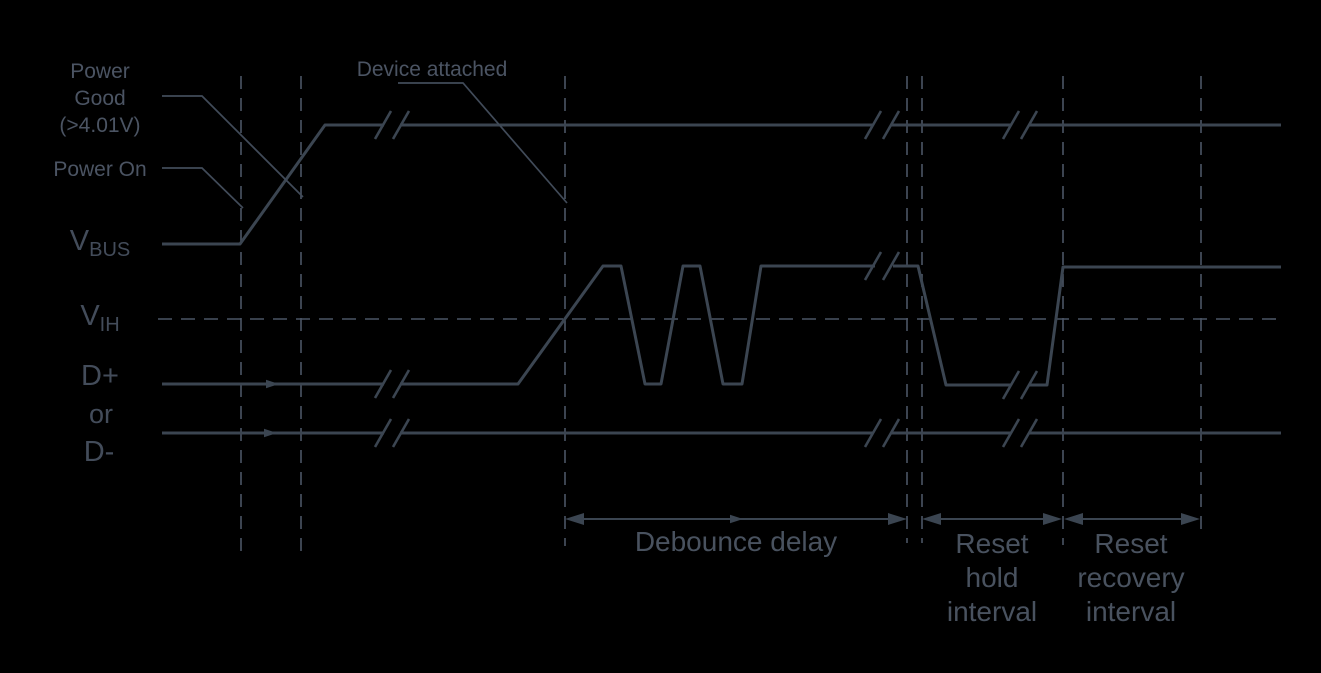 Image resolution: width=1321 pixels, height=673 pixels. Describe the element at coordinates (99, 125) in the screenshot. I see `power-good-line3: (>4.01V)` at that location.